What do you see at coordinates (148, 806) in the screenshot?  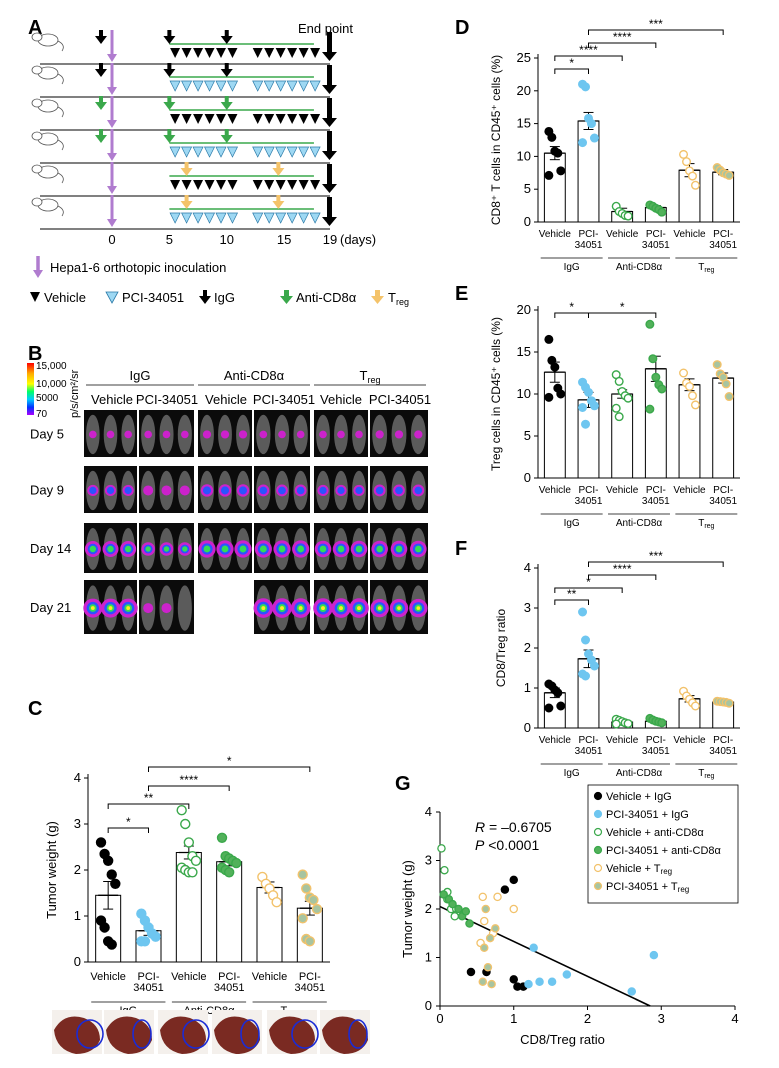 I see `significance-bracket` at bounding box center [148, 806].